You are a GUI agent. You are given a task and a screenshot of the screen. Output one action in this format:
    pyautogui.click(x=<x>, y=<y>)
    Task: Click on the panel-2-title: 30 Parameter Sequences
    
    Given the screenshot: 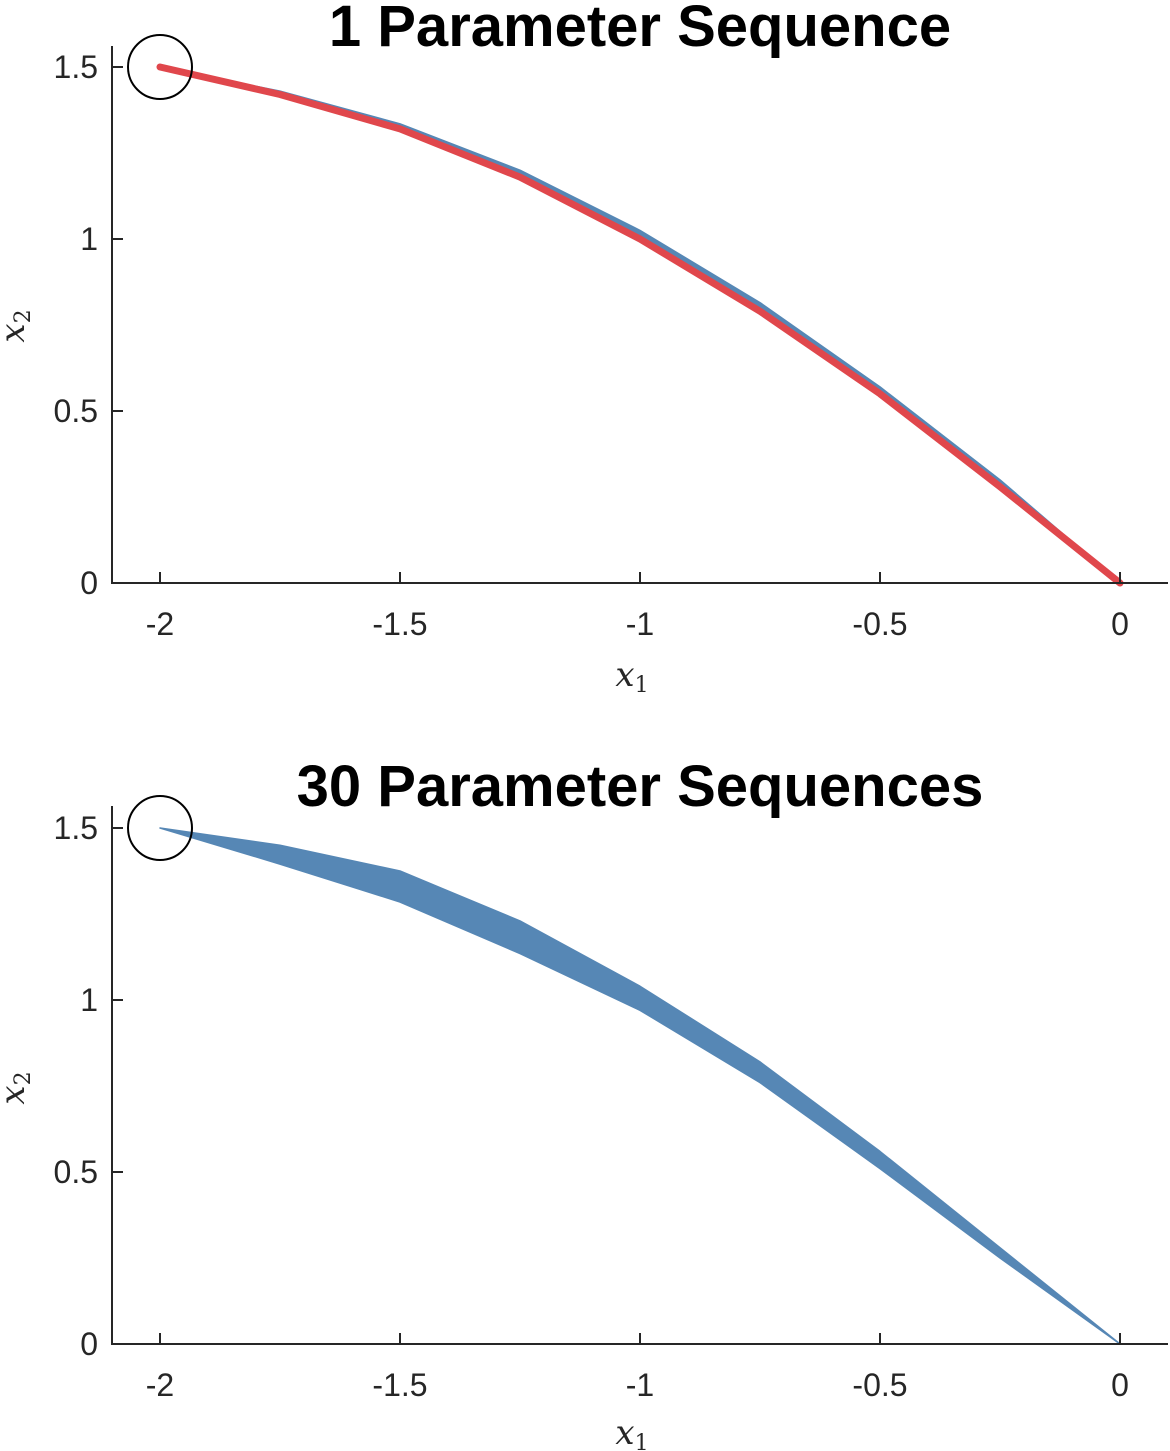 What is the action you would take?
    pyautogui.click(x=640, y=786)
    